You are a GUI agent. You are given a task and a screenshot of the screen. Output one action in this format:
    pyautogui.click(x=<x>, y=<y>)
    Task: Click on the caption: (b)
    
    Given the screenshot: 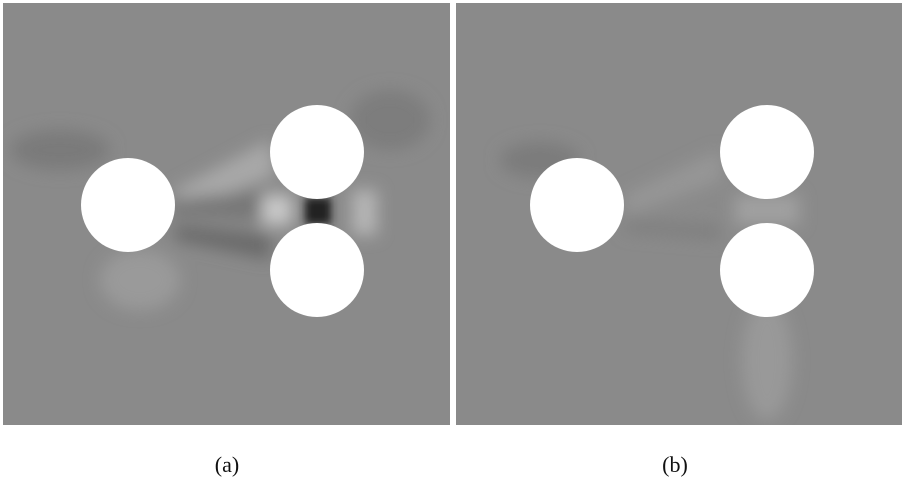 What is the action you would take?
    pyautogui.click(x=675, y=464)
    